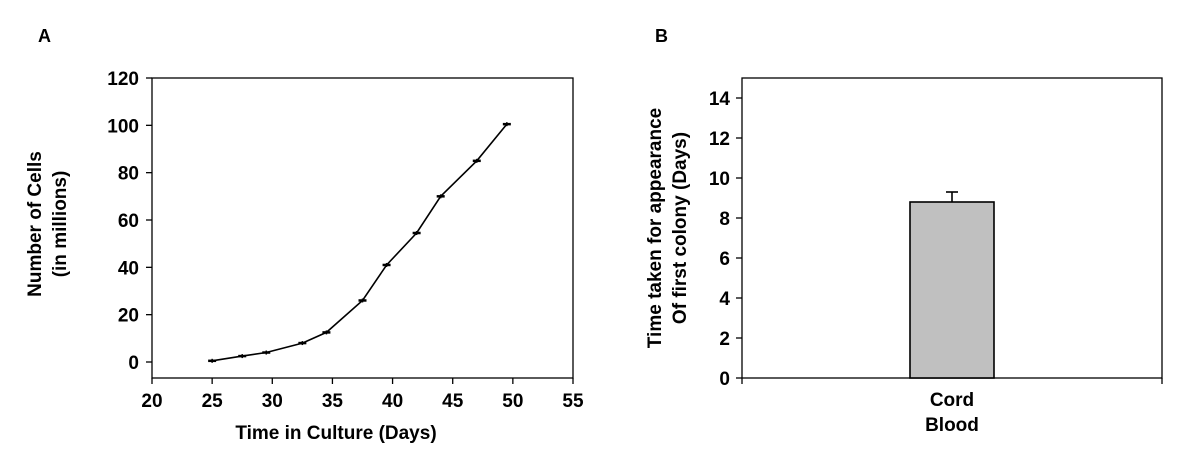 Image resolution: width=1200 pixels, height=458 pixels. Describe the element at coordinates (661, 36) in the screenshot. I see `panel-label-b: B` at that location.